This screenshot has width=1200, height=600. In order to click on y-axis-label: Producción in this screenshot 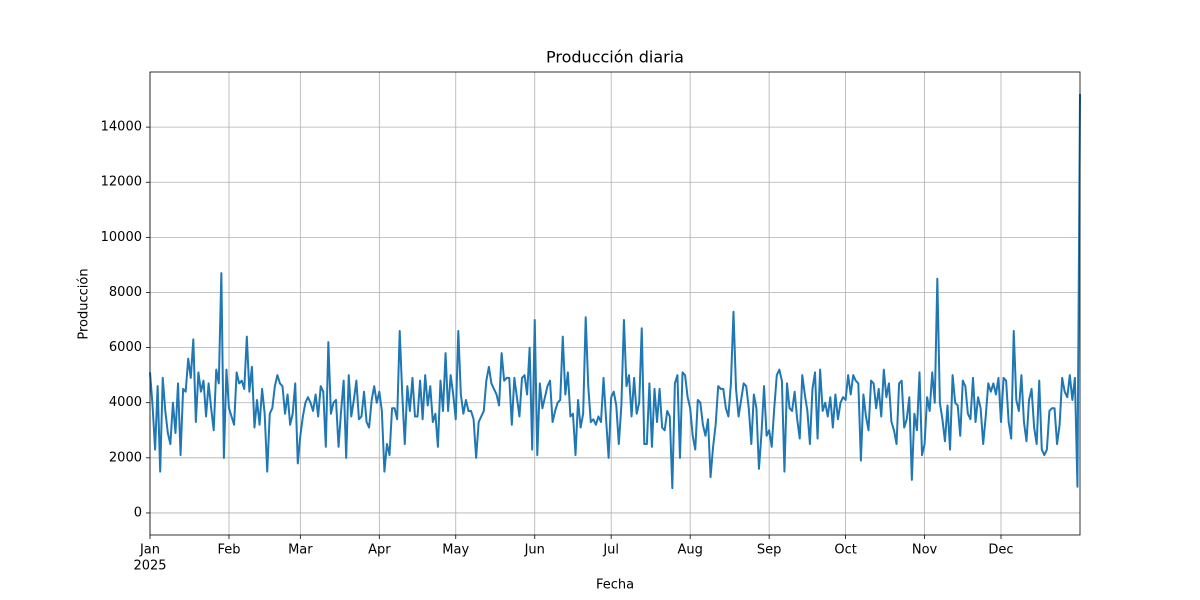, I will do `click(84, 303)`.